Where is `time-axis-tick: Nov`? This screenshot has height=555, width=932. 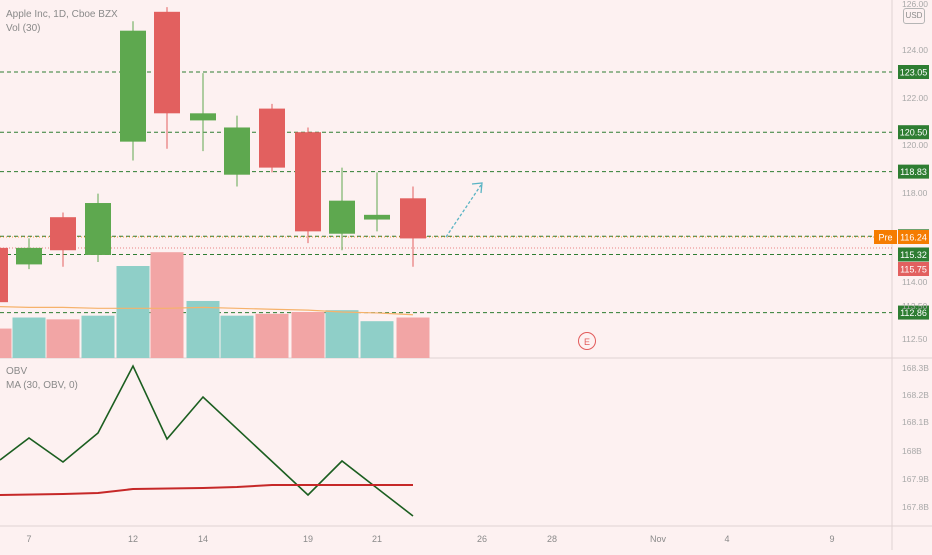 time-axis-tick: Nov is located at coordinates (658, 539).